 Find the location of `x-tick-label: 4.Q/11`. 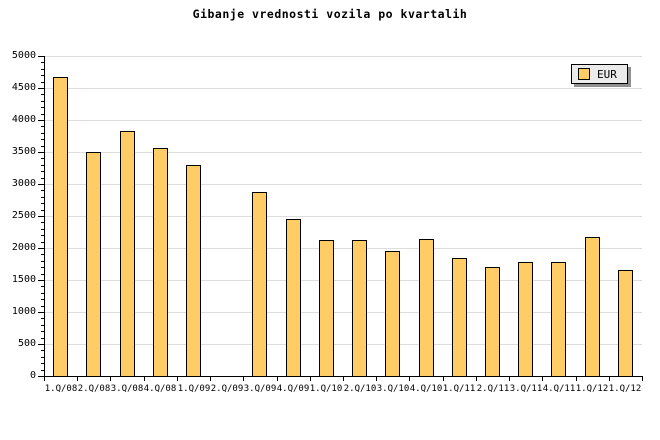

x-tick-label: 4.Q/11 is located at coordinates (559, 389).